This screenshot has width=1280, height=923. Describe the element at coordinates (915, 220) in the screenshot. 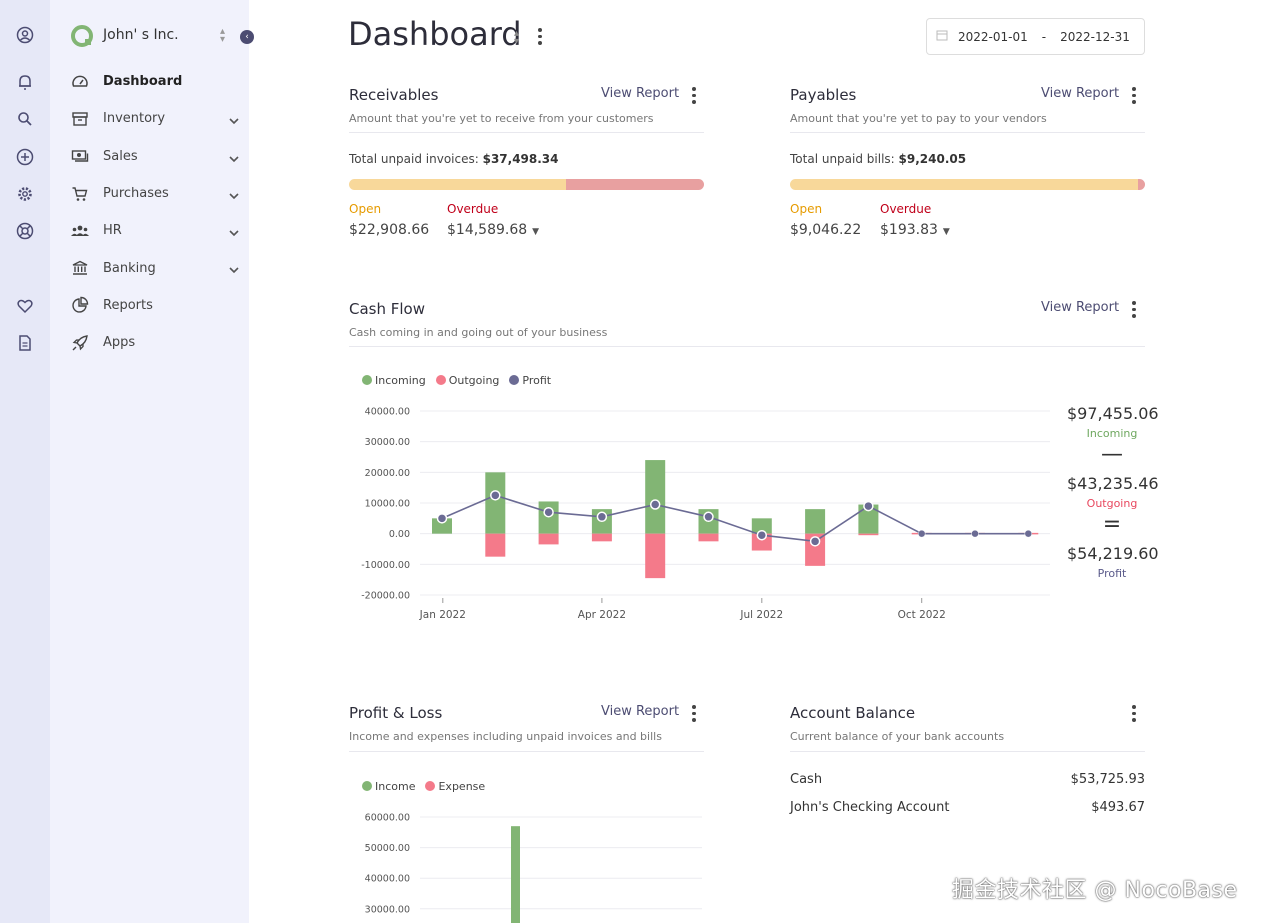

I see `payables-overdue-stat: Overdue $193.83 ▼` at that location.